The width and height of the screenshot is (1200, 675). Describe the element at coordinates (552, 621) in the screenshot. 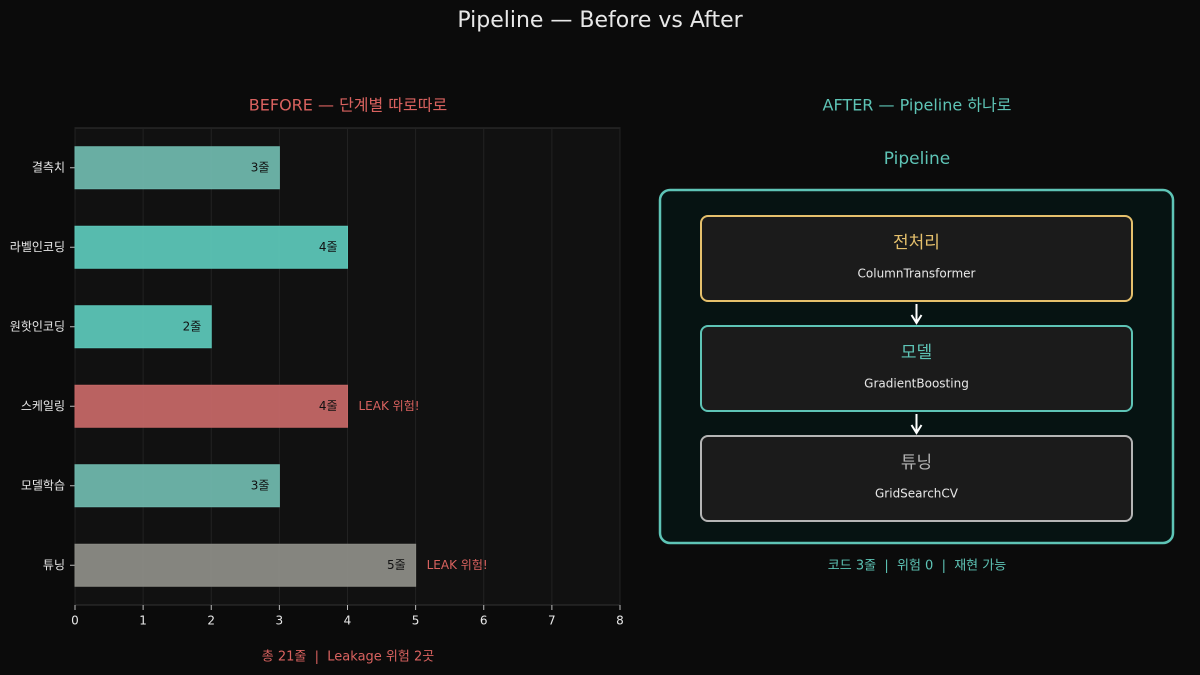

I see `x-tick-label: 7` at that location.